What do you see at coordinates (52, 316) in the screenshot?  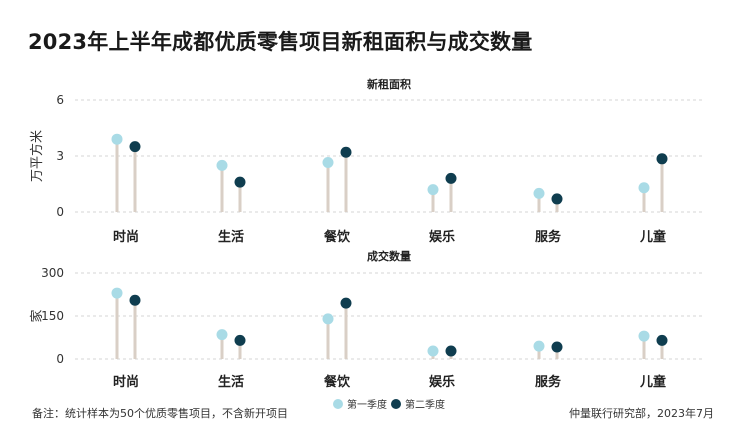 I see `y-tick-label: 150` at bounding box center [52, 316].